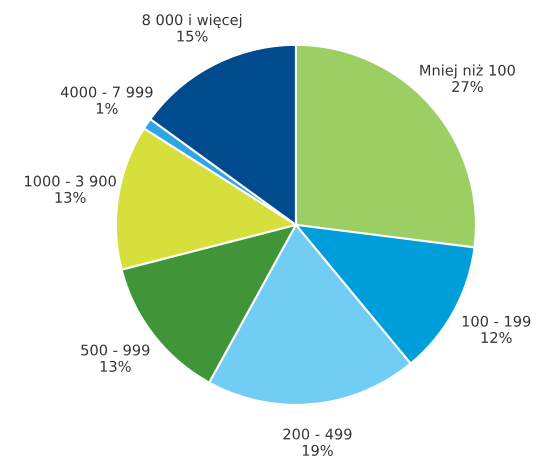 The width and height of the screenshot is (539, 458). What do you see at coordinates (317, 450) in the screenshot?
I see `data-label: 19%` at bounding box center [317, 450].